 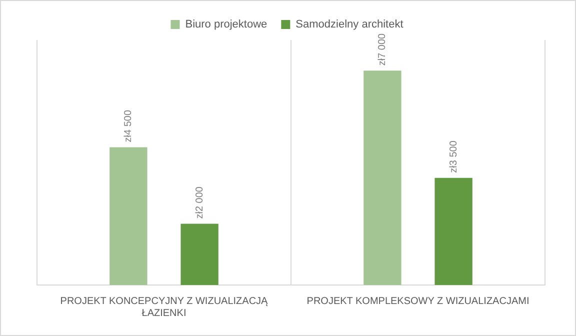 What do you see at coordinates (128, 126) in the screenshot?
I see `data-label: zł4 500` at bounding box center [128, 126].